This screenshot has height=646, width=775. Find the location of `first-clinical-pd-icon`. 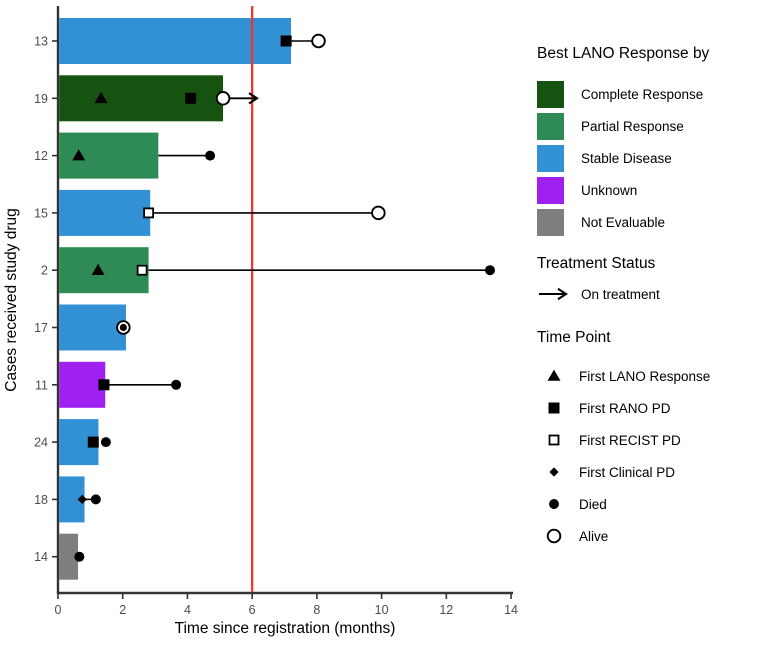

first-clinical-pd-icon is located at coordinates (554, 472).